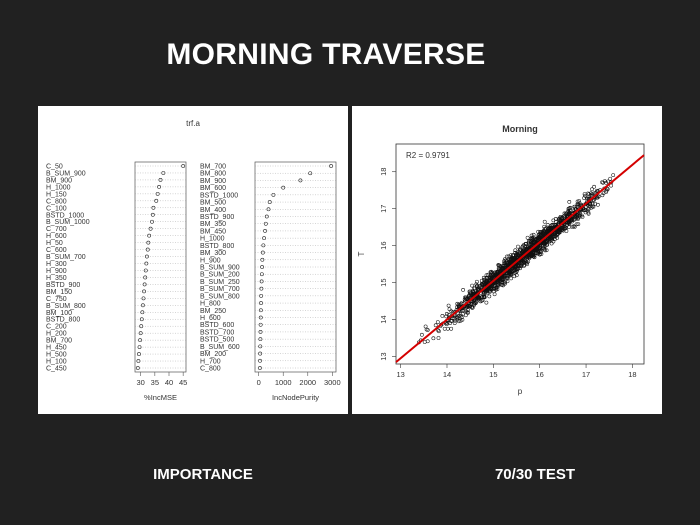 The height and width of the screenshot is (525, 700). Describe the element at coordinates (56, 194) in the screenshot. I see `variable-label: H_150` at that location.